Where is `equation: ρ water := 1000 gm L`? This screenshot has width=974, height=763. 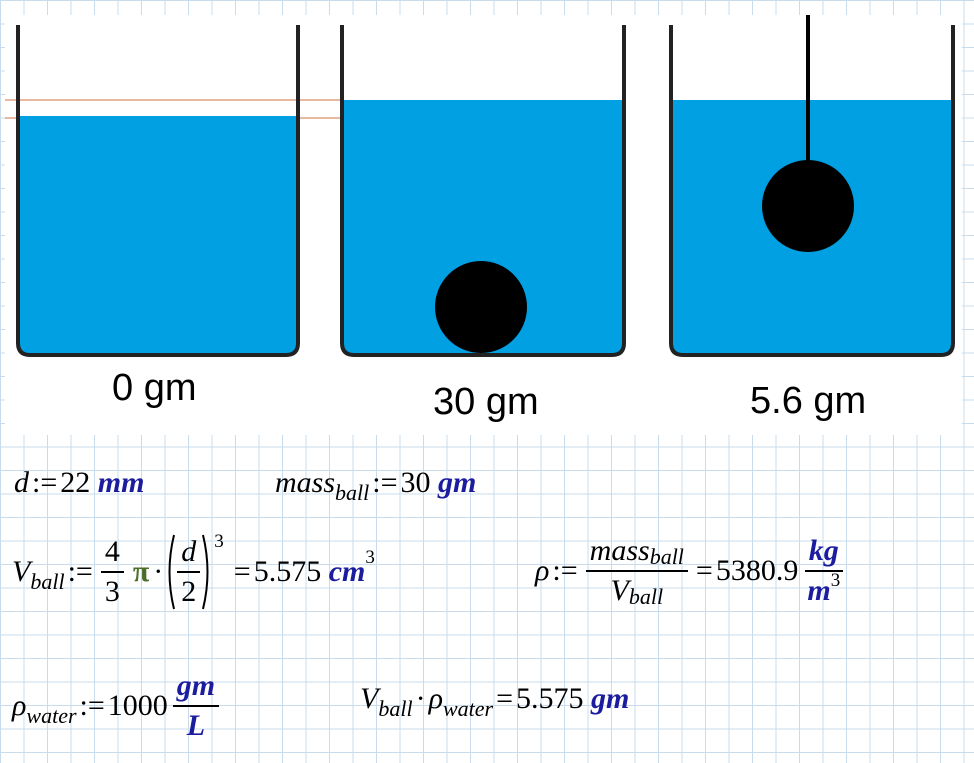
equation: ρ water := 1000 gm L is located at coordinates (118, 706).